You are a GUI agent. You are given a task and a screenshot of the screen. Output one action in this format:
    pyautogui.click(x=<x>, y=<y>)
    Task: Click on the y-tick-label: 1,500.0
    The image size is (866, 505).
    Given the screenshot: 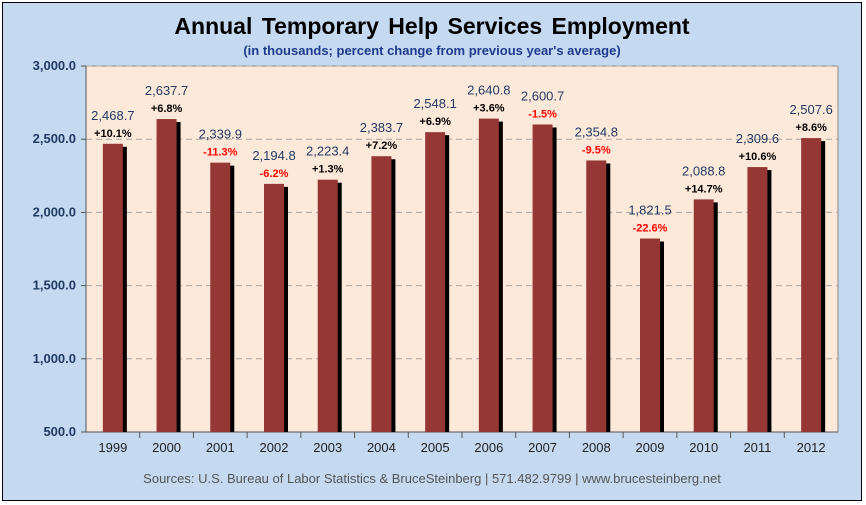 What is the action you would take?
    pyautogui.click(x=54, y=285)
    